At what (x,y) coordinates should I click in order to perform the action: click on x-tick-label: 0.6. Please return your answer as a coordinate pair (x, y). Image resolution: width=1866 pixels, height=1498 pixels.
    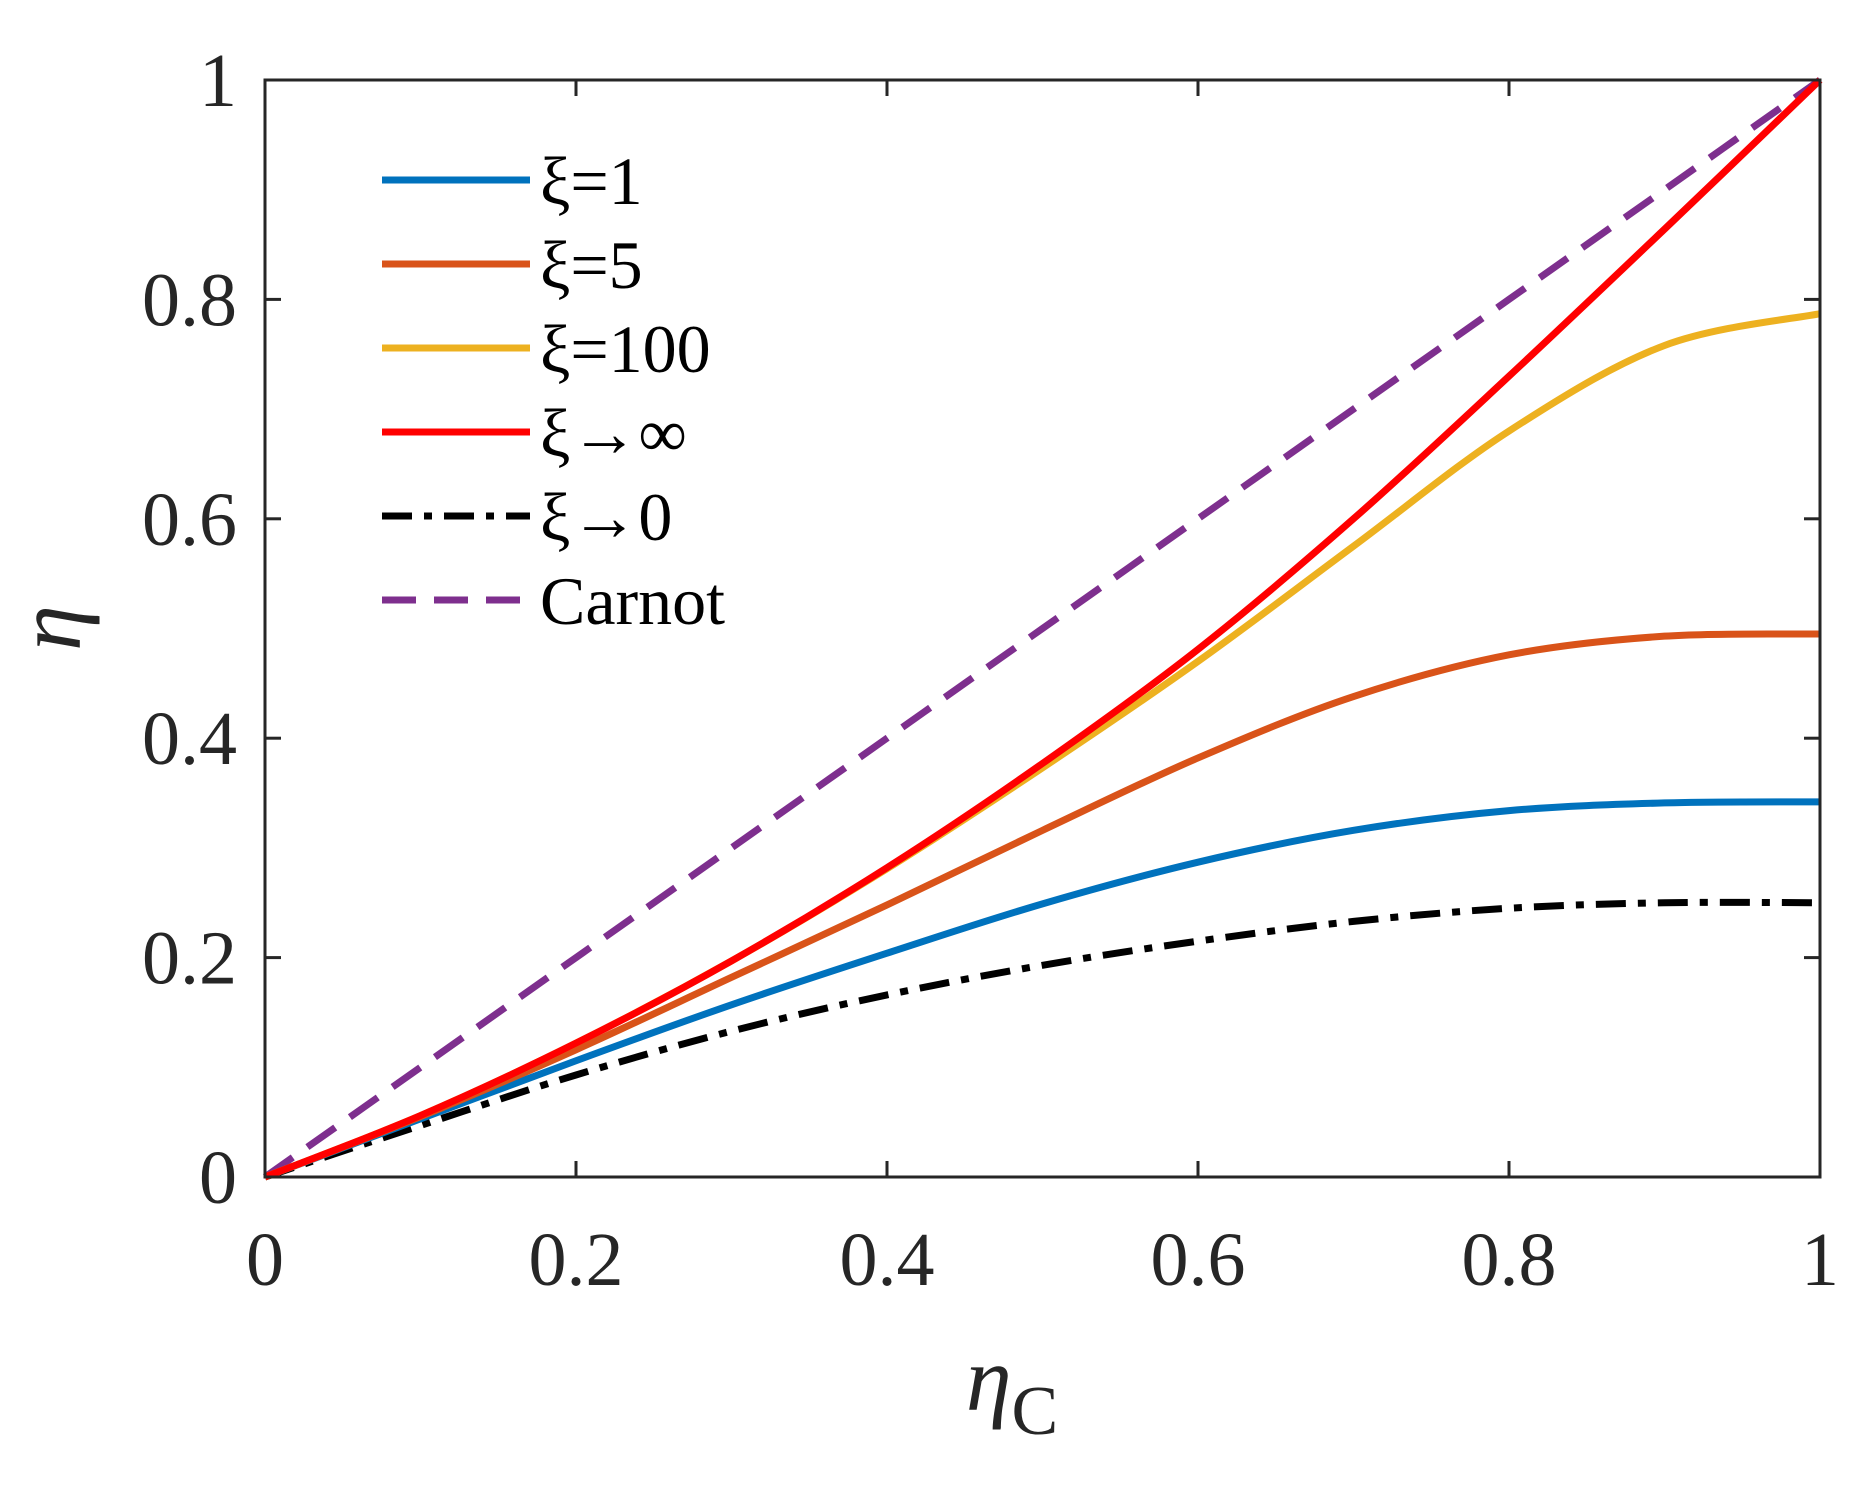
    Looking at the image, I should click on (1198, 1260).